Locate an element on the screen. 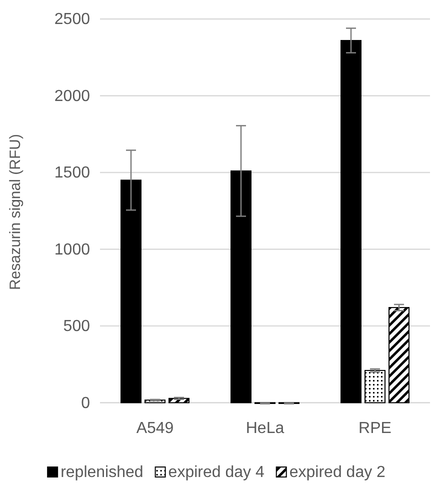  x-tick-label: RPE is located at coordinates (375, 428).